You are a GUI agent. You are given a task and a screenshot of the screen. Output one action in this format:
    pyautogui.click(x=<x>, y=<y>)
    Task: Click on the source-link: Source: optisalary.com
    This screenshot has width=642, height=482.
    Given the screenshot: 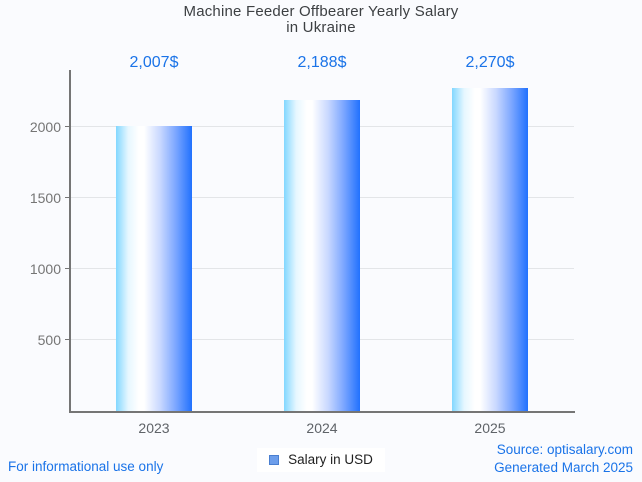 What is the action you would take?
    pyautogui.click(x=564, y=449)
    